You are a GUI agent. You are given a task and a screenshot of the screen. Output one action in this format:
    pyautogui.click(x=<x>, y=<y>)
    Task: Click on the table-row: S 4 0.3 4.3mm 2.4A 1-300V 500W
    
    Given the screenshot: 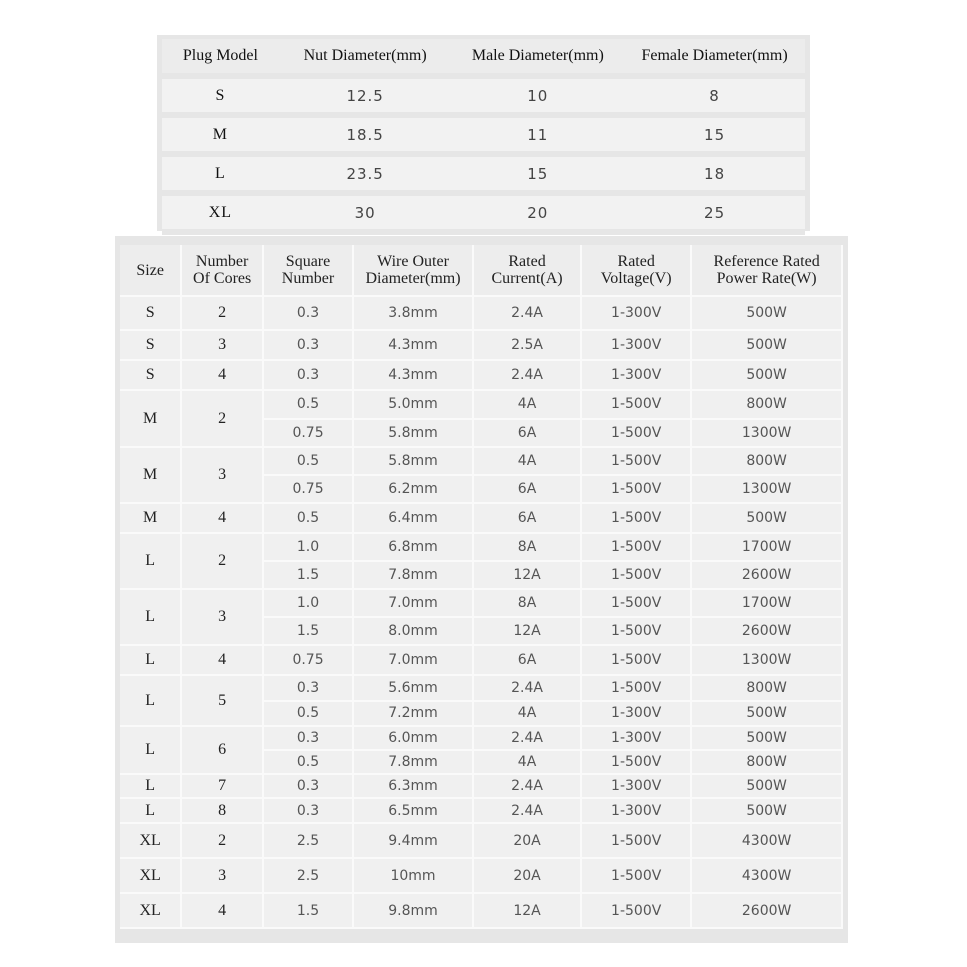 What is the action you would take?
    pyautogui.click(x=481, y=376)
    